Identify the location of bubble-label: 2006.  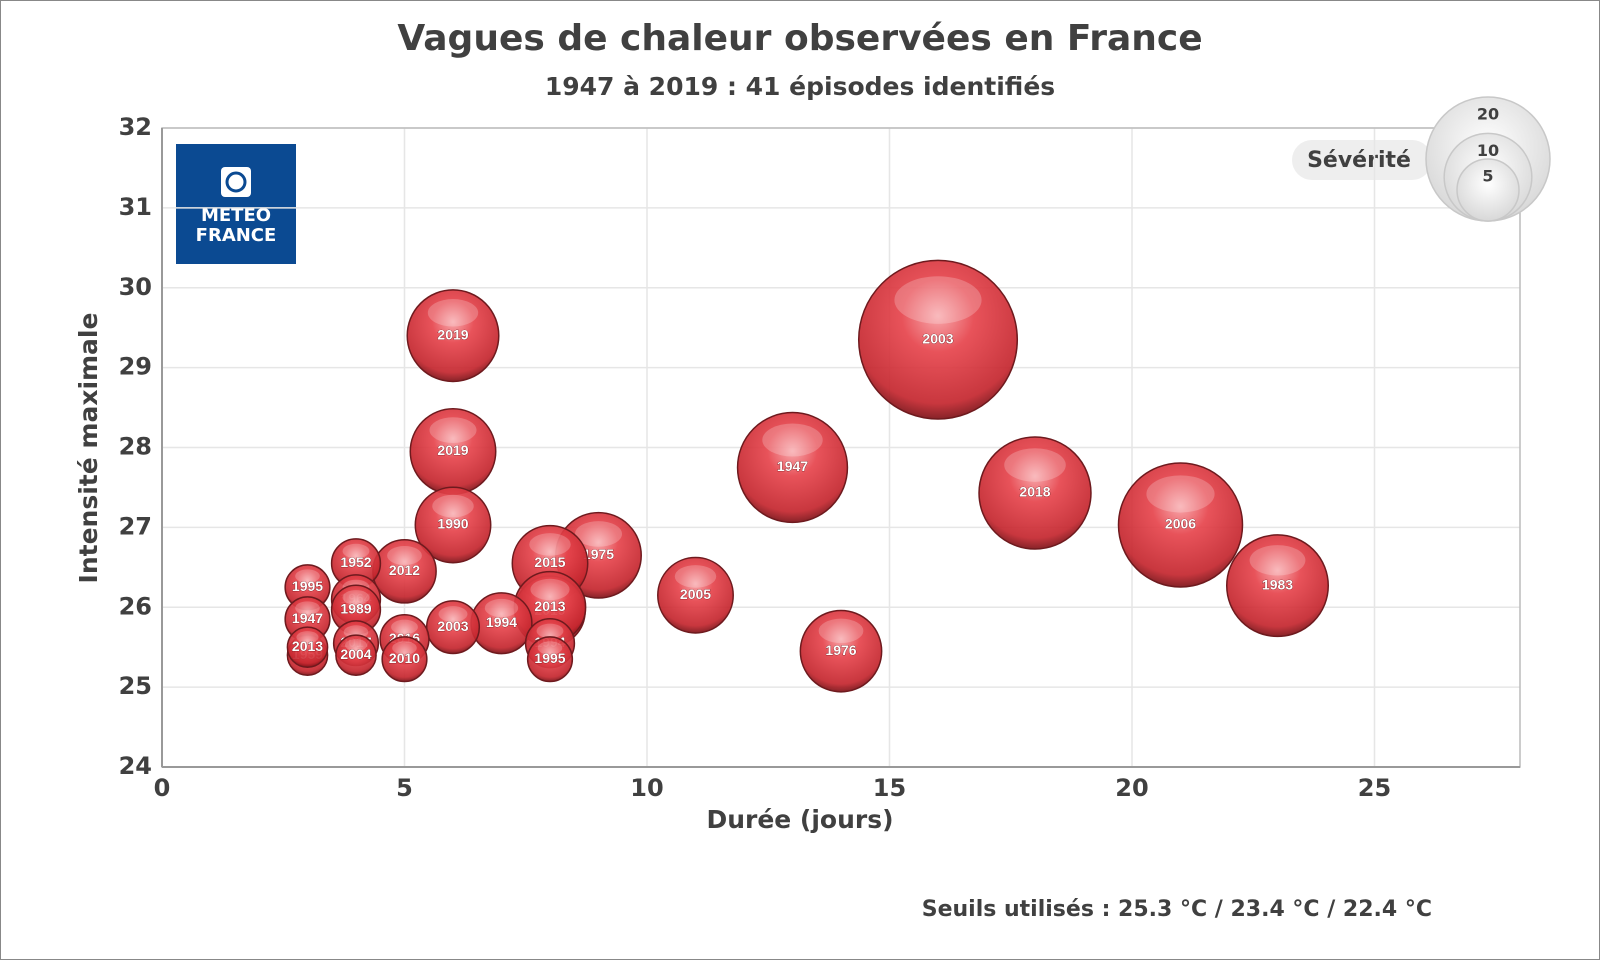
(1180, 524).